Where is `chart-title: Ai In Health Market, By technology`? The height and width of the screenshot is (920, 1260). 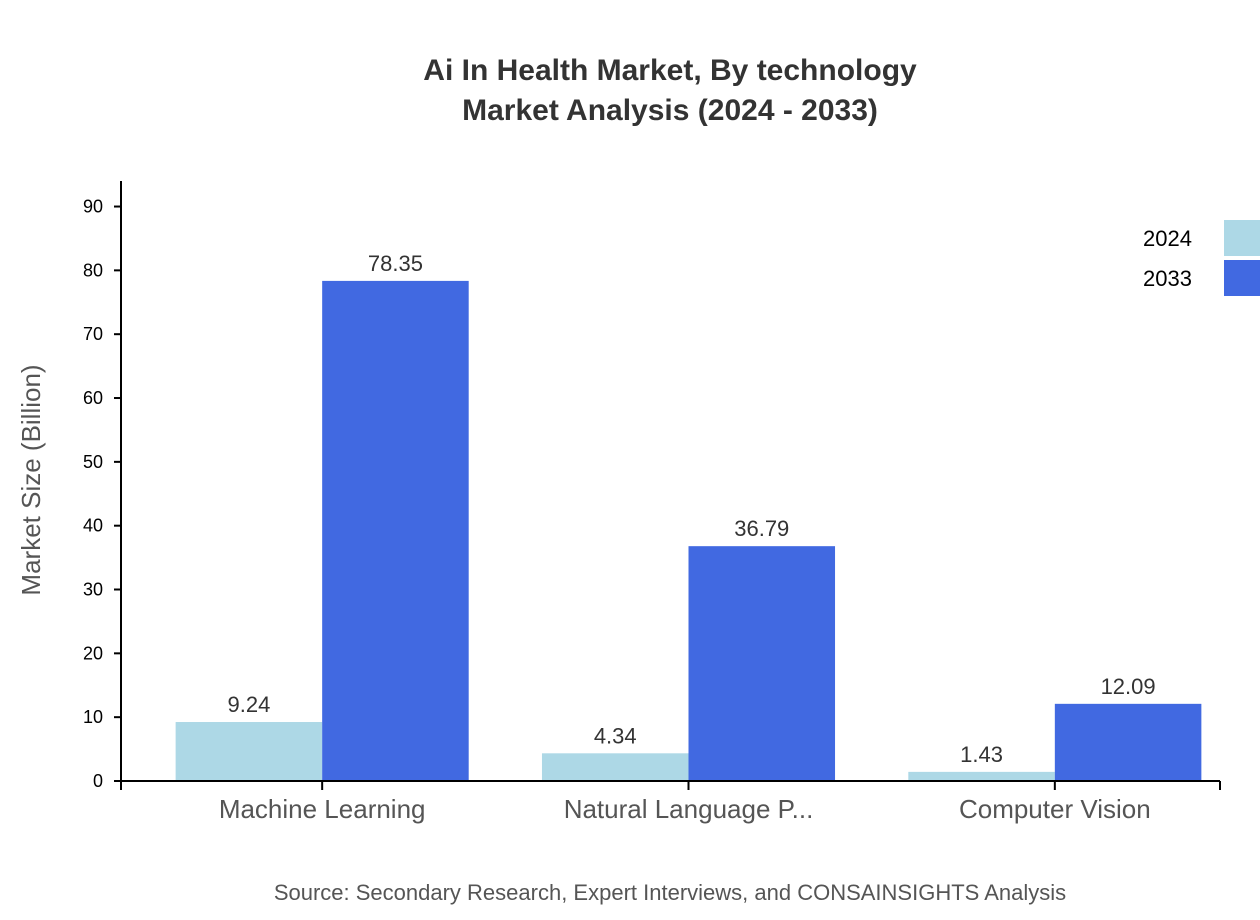
chart-title: Ai In Health Market, By technology is located at coordinates (670, 70).